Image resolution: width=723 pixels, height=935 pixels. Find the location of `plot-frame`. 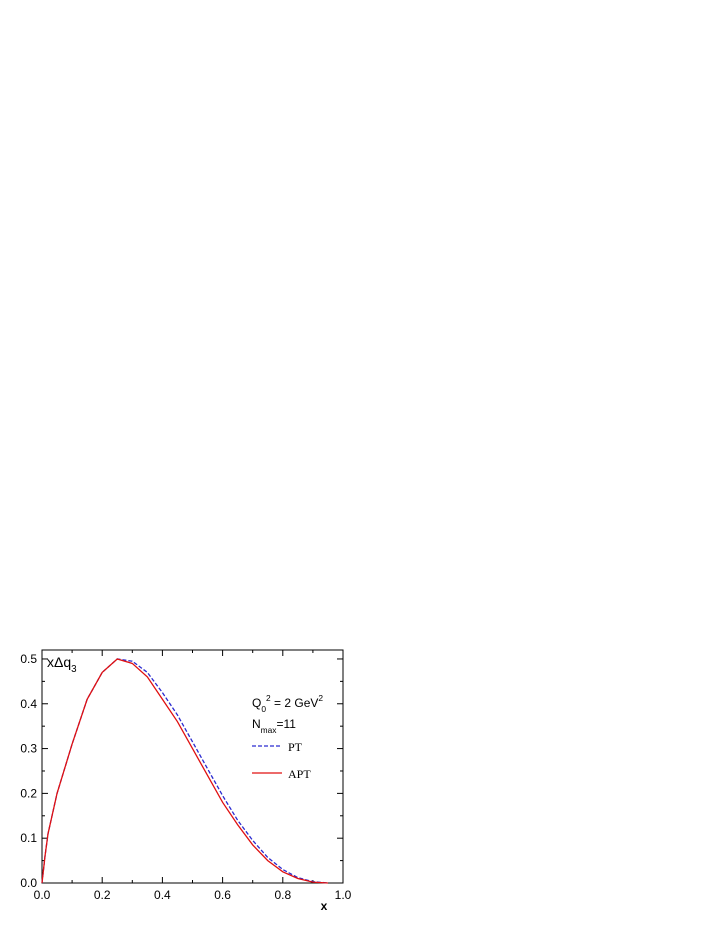

plot-frame is located at coordinates (192, 766).